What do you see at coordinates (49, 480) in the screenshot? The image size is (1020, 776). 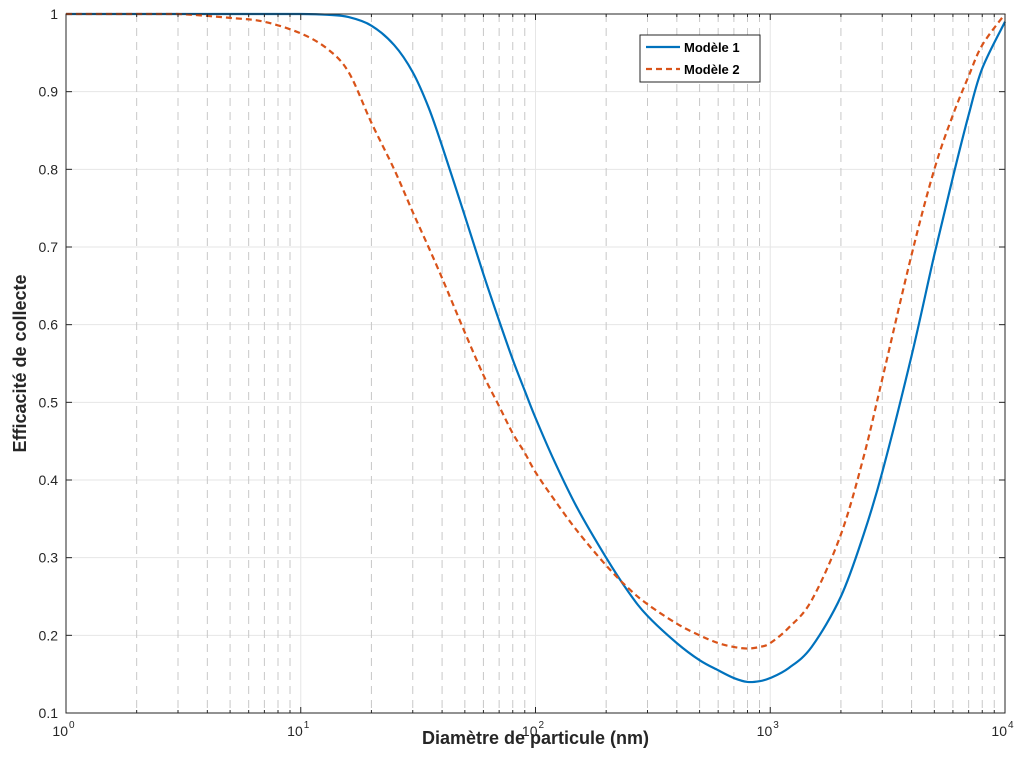 I see `y-tick-label: 0.4` at bounding box center [49, 480].